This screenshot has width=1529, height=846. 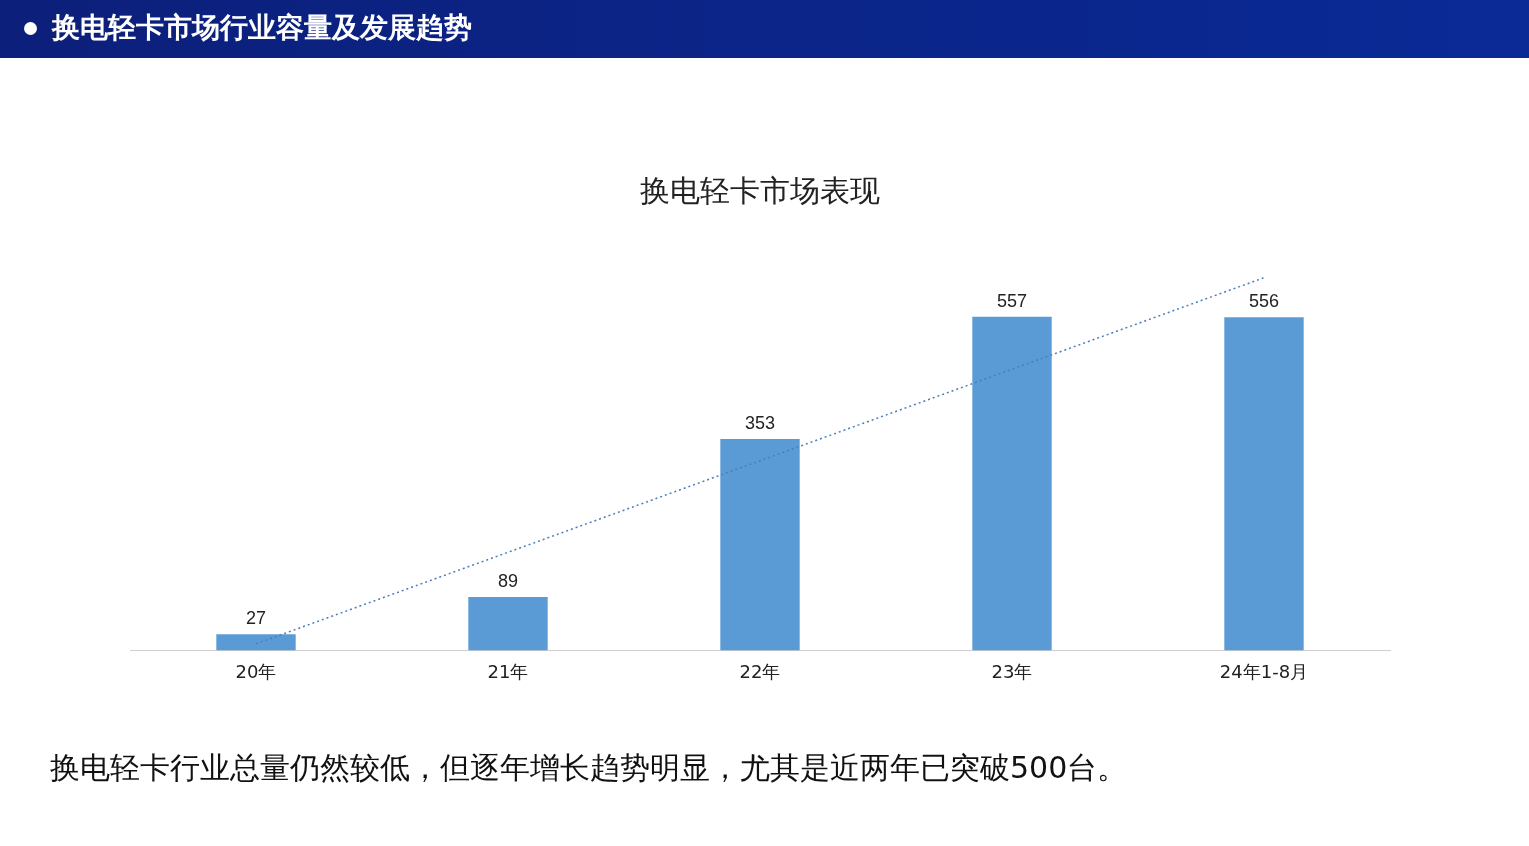 What do you see at coordinates (508, 581) in the screenshot?
I see `data-label: 89` at bounding box center [508, 581].